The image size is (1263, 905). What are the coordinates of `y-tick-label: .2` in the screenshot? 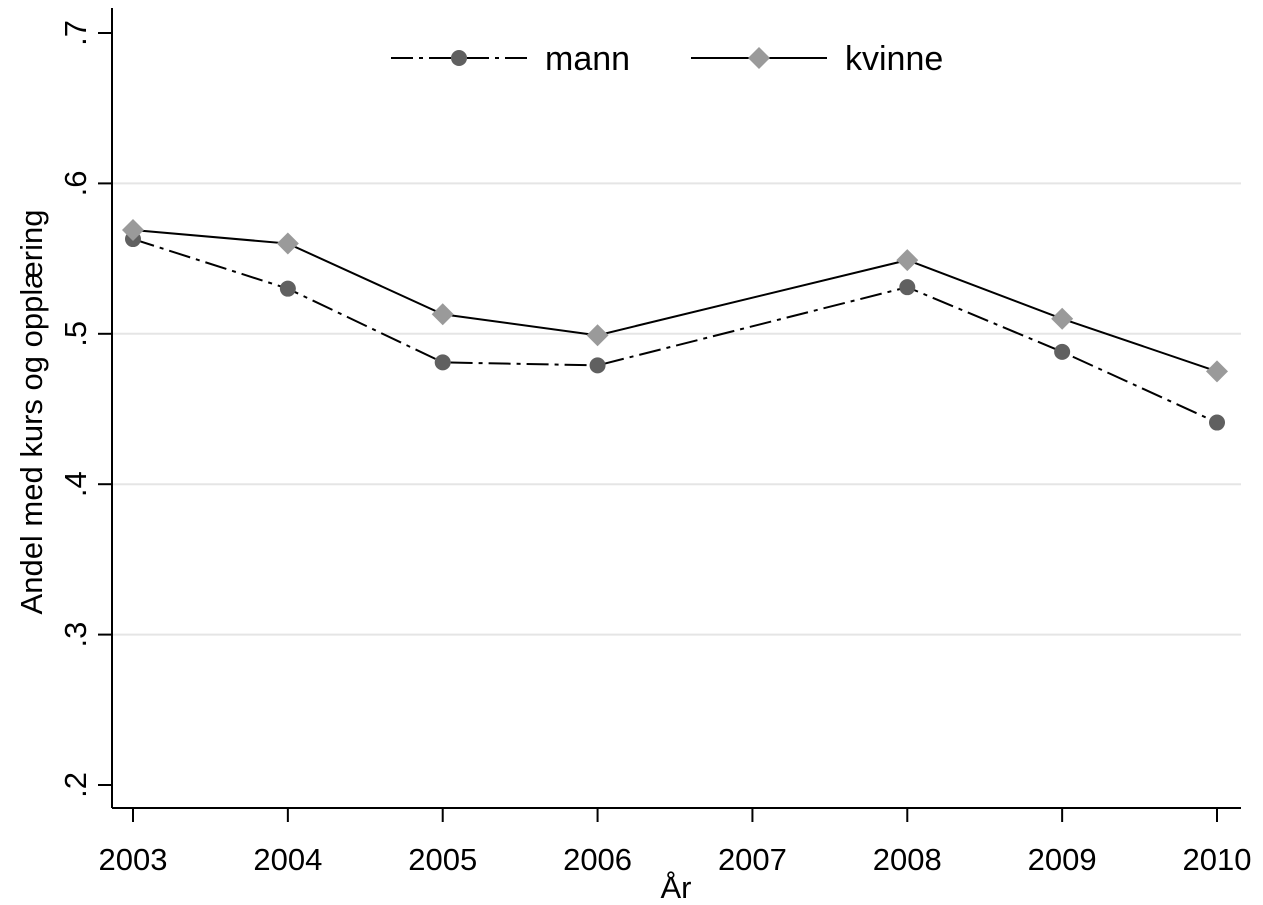 It's located at (75, 785).